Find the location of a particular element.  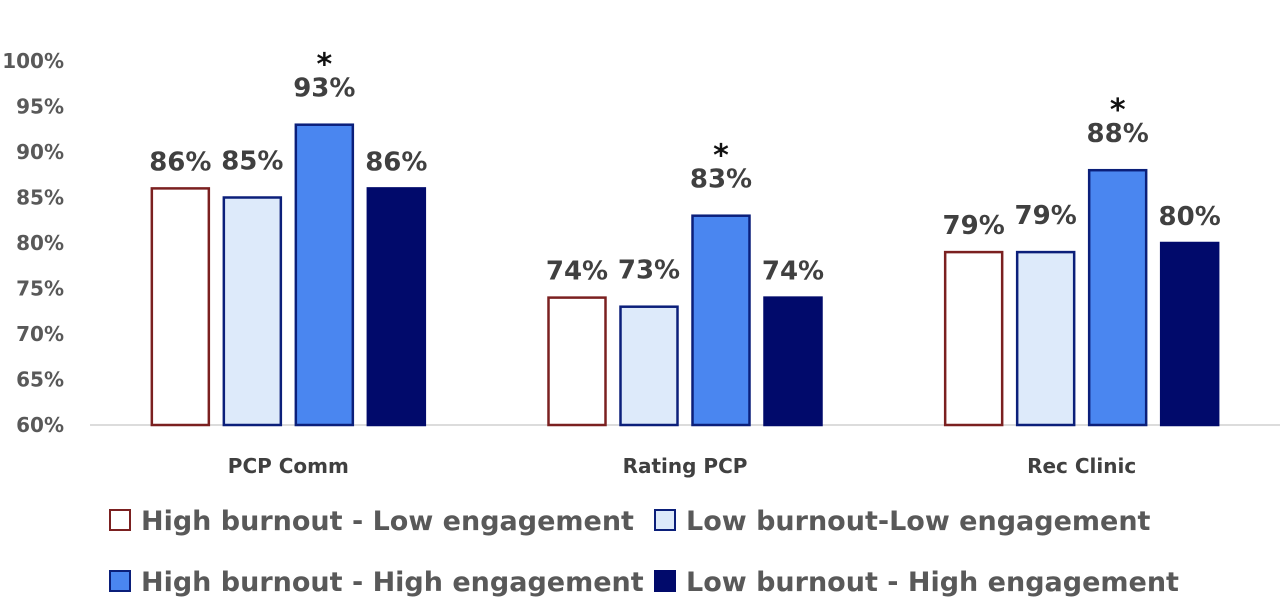

y-tick-label: 60% is located at coordinates (40, 425).